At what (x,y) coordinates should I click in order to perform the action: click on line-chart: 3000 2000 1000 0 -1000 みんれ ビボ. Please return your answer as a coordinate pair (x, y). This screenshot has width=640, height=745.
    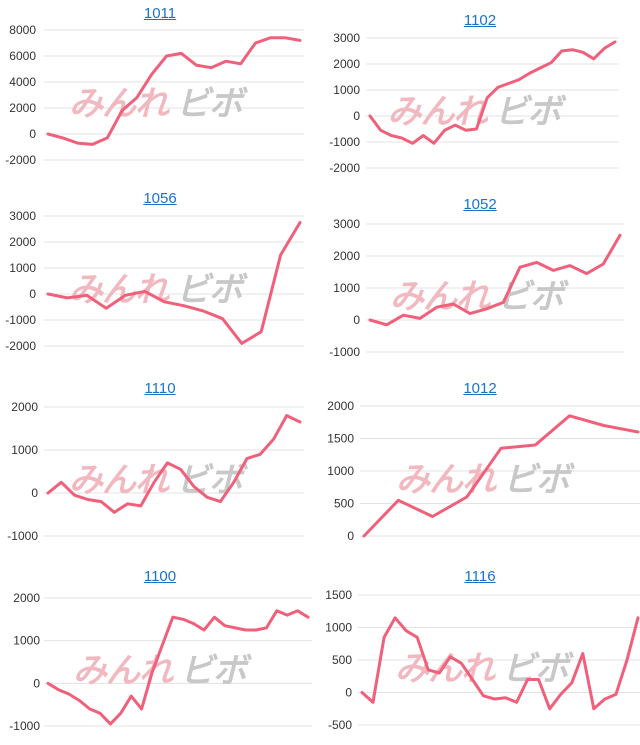
    Looking at the image, I should click on (476, 288).